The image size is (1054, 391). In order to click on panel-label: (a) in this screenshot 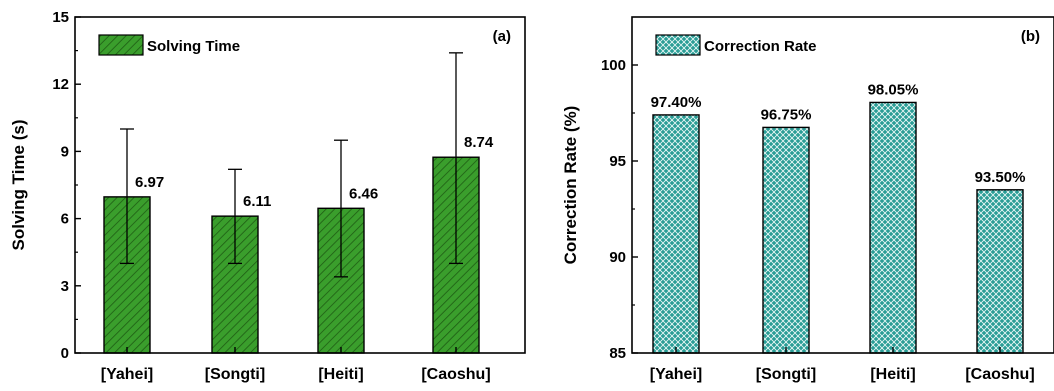, I will do `click(502, 36)`.